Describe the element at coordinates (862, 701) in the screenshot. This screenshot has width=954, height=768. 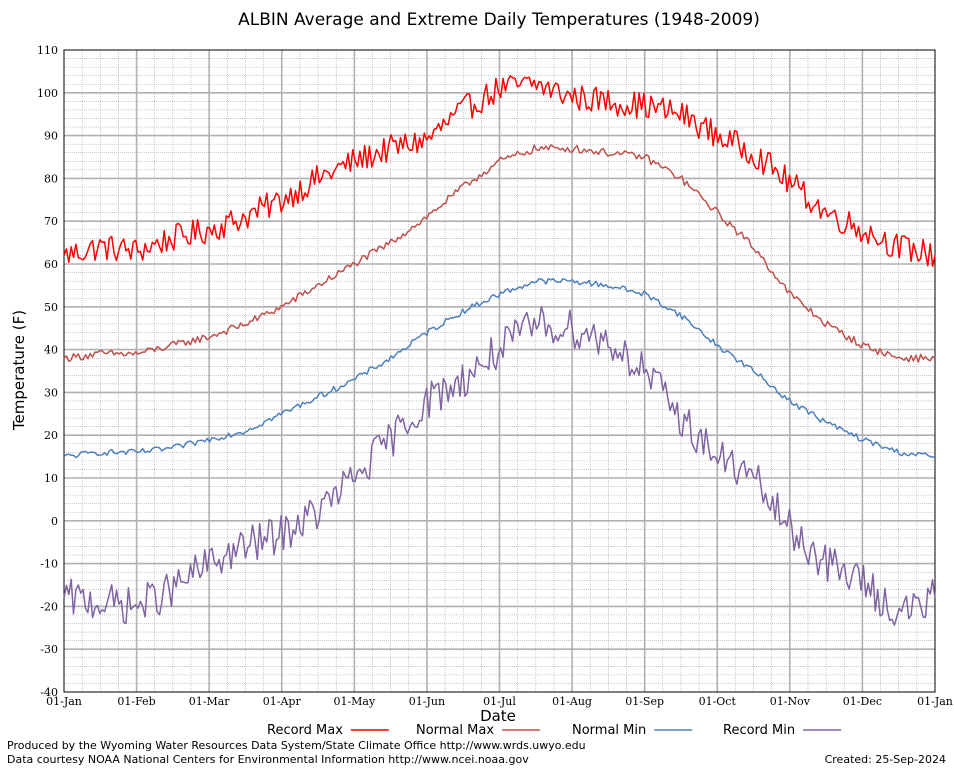
I see `x-tick-label: 01-Dec` at that location.